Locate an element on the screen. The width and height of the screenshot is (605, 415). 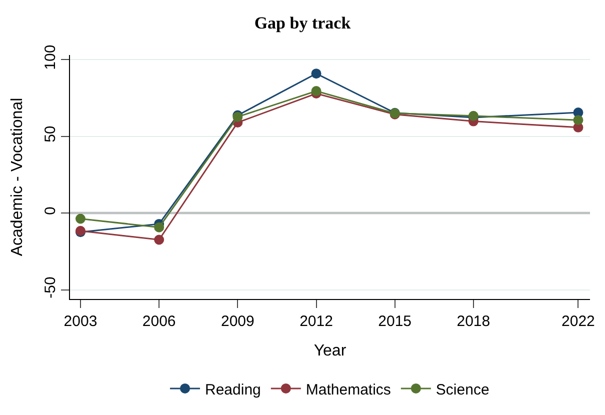
legend-label: Mathematics is located at coordinates (348, 389).